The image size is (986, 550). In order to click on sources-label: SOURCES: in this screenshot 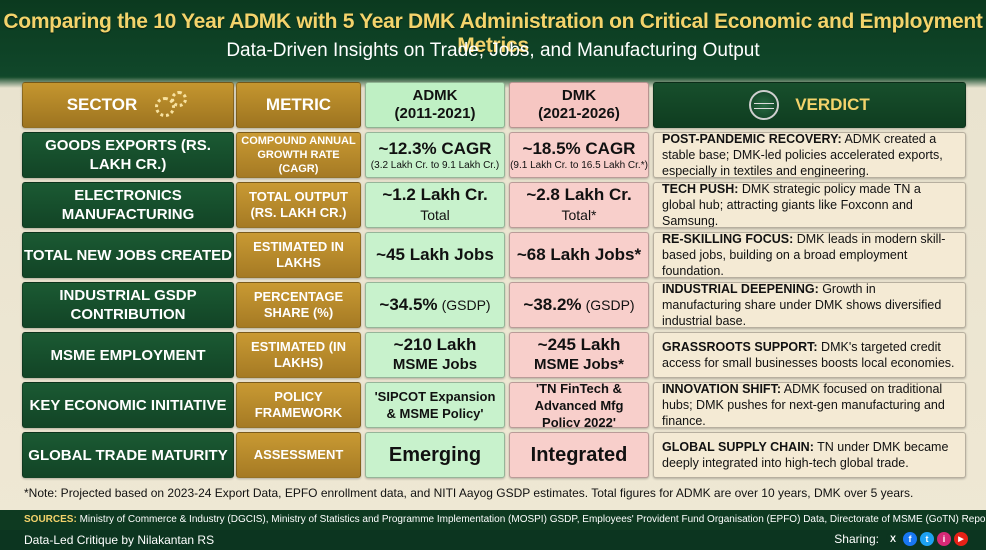, I will do `click(50, 519)`.